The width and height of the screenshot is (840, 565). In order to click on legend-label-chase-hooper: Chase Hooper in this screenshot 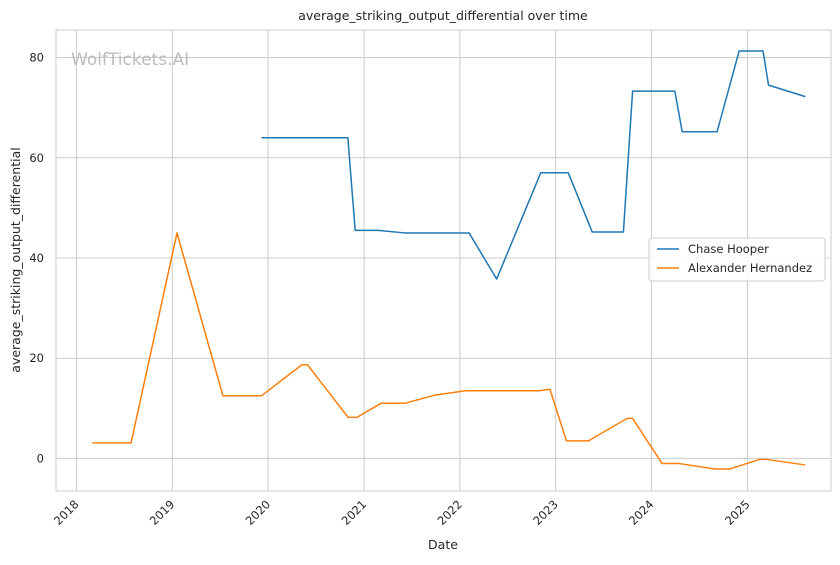, I will do `click(728, 249)`.